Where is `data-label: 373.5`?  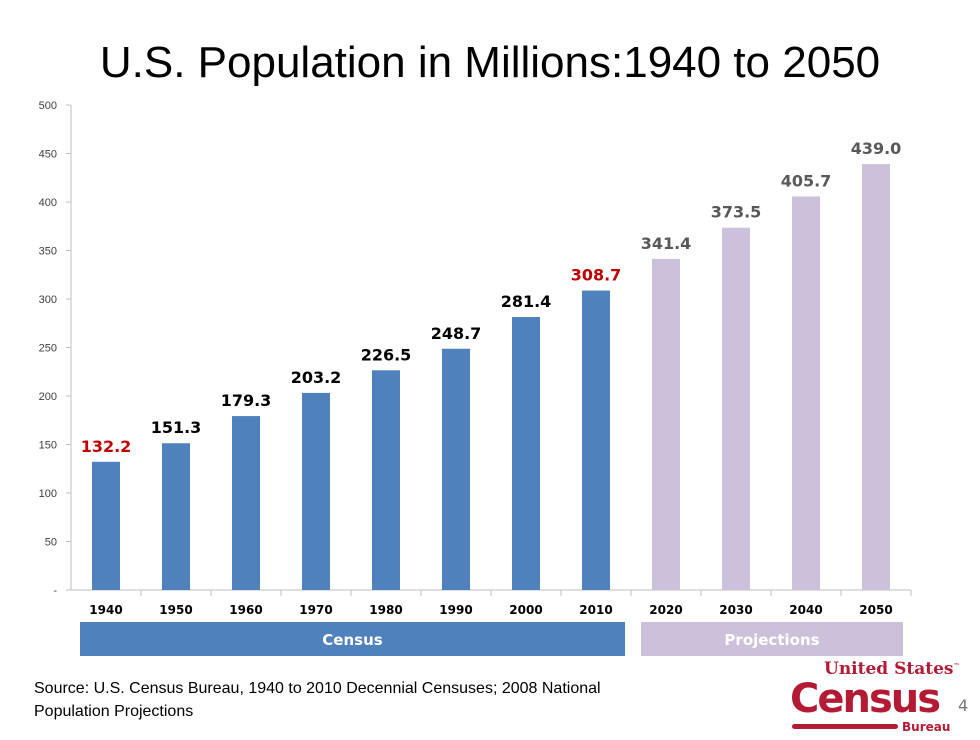 data-label: 373.5 is located at coordinates (736, 212).